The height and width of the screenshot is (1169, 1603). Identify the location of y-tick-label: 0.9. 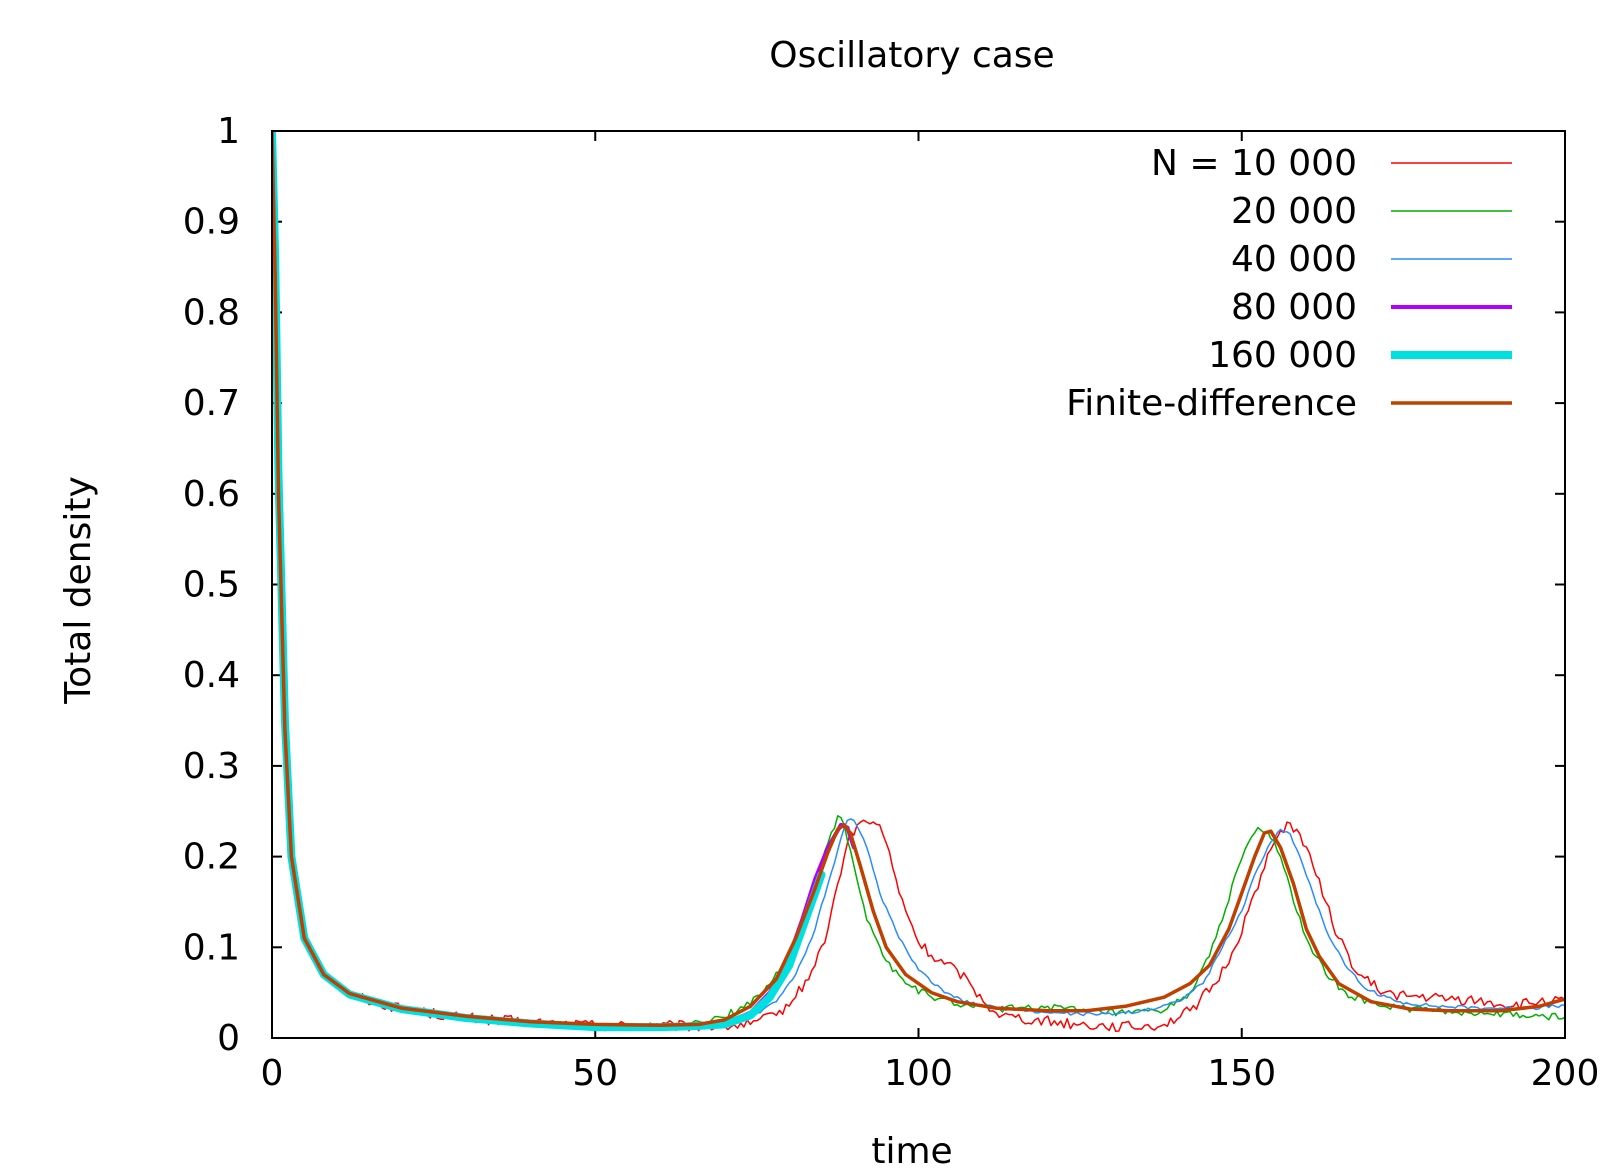
(211, 222).